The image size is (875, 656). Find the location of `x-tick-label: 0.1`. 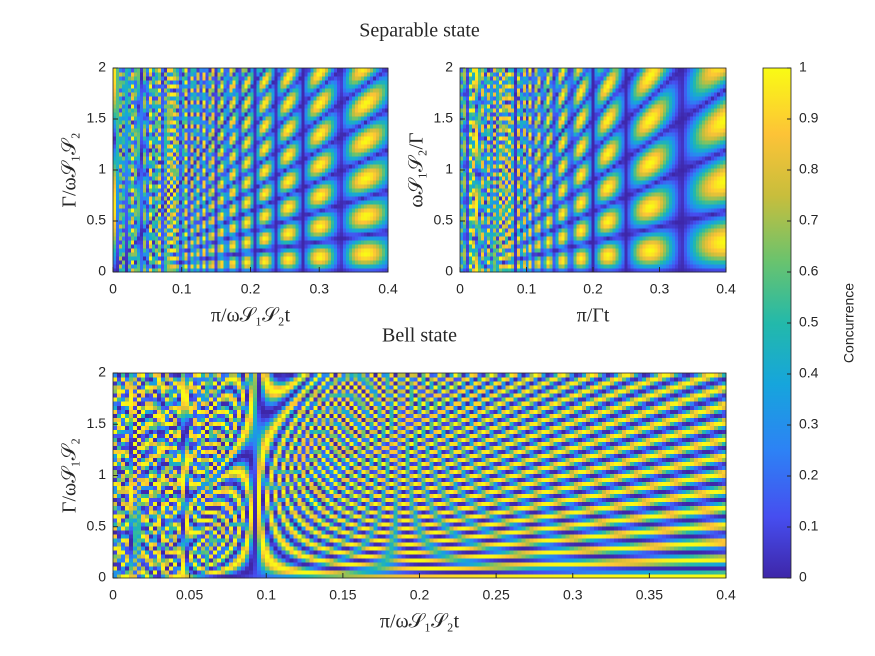

x-tick-label: 0.1 is located at coordinates (182, 289).